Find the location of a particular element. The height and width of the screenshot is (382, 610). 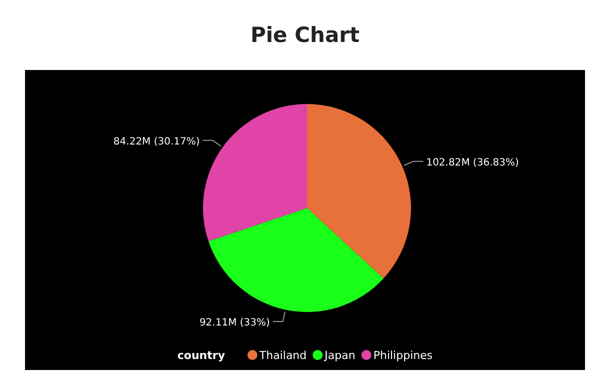

legend-label: Philippines is located at coordinates (403, 355).